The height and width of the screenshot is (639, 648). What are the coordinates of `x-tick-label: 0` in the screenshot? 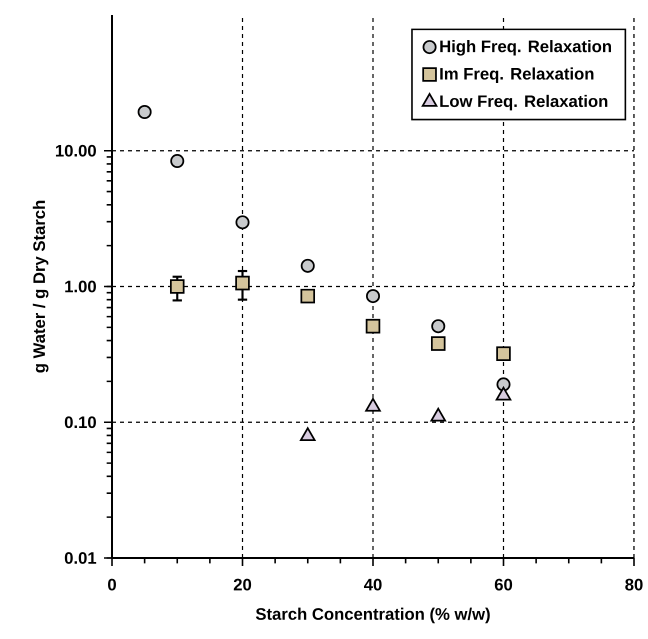 It's located at (112, 584).